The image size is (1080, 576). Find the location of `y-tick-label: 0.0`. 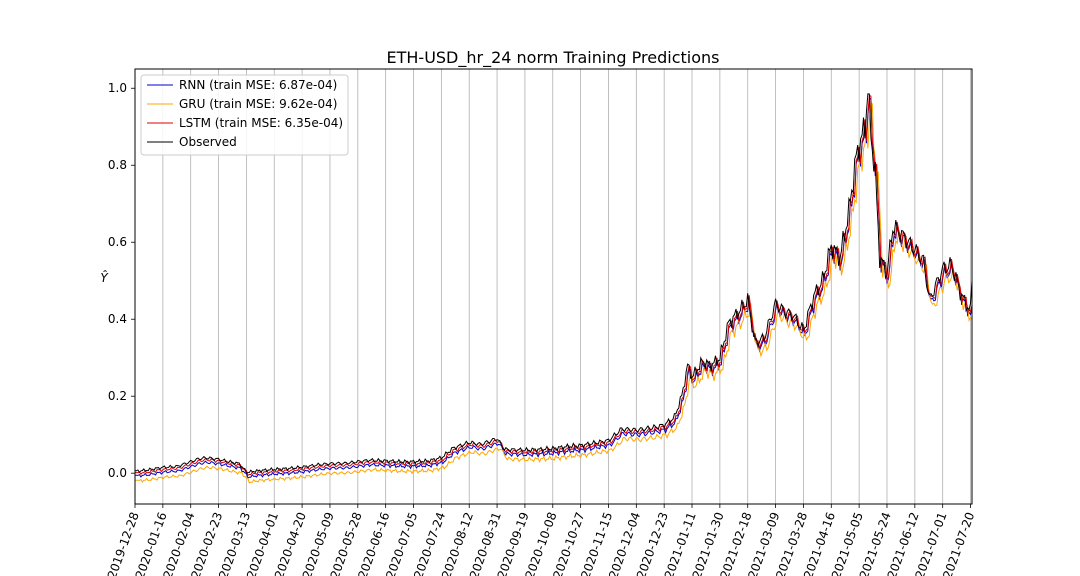

y-tick-label: 0.0 is located at coordinates (117, 473).